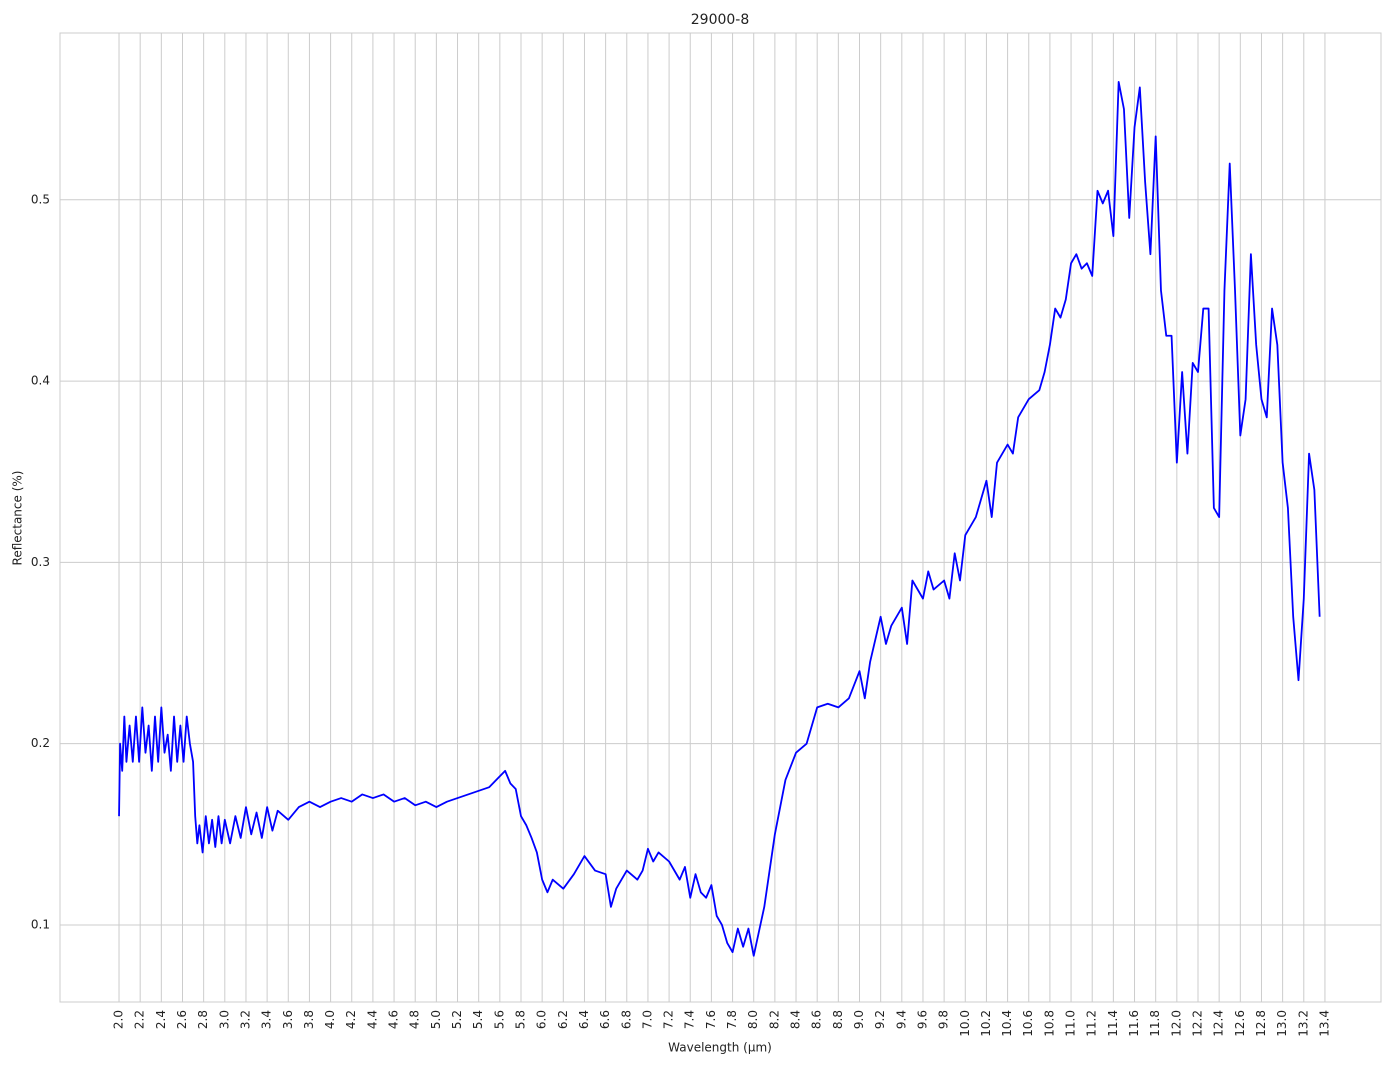 Image resolution: width=1394 pixels, height=1069 pixels. What do you see at coordinates (1049, 1023) in the screenshot?
I see `x-tick-label: 10.8` at bounding box center [1049, 1023].